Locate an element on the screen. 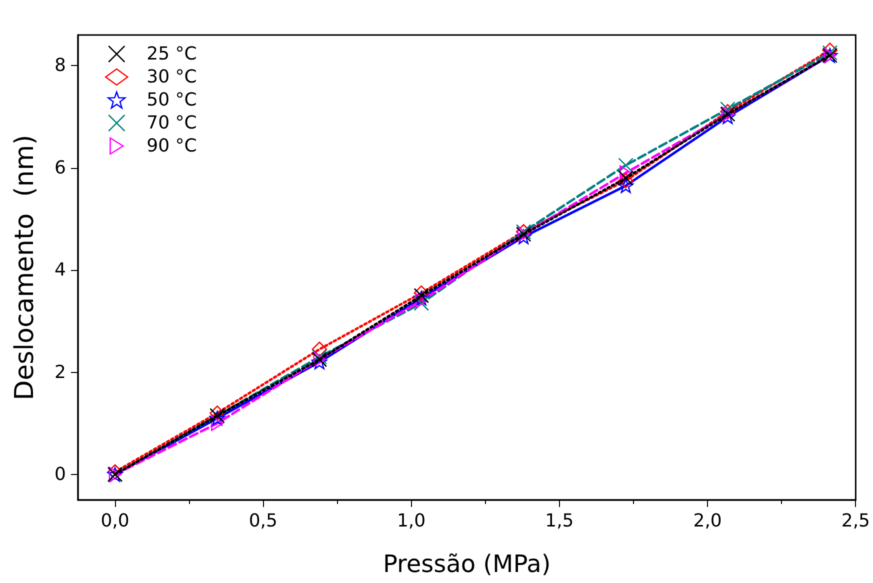 The width and height of the screenshot is (873, 583). legend-label: 50 °C is located at coordinates (171, 100).